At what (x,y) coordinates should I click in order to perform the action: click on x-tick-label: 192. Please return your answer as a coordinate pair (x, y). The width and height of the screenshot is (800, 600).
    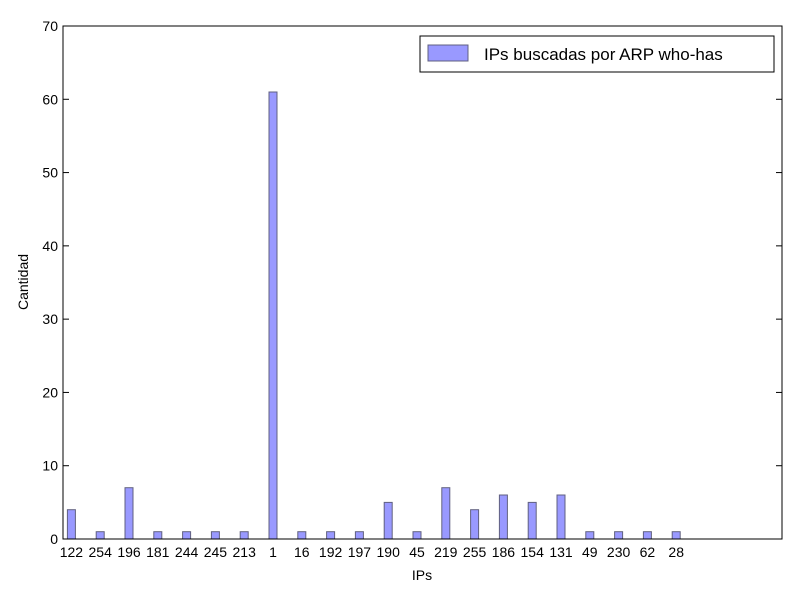
    Looking at the image, I should click on (331, 552).